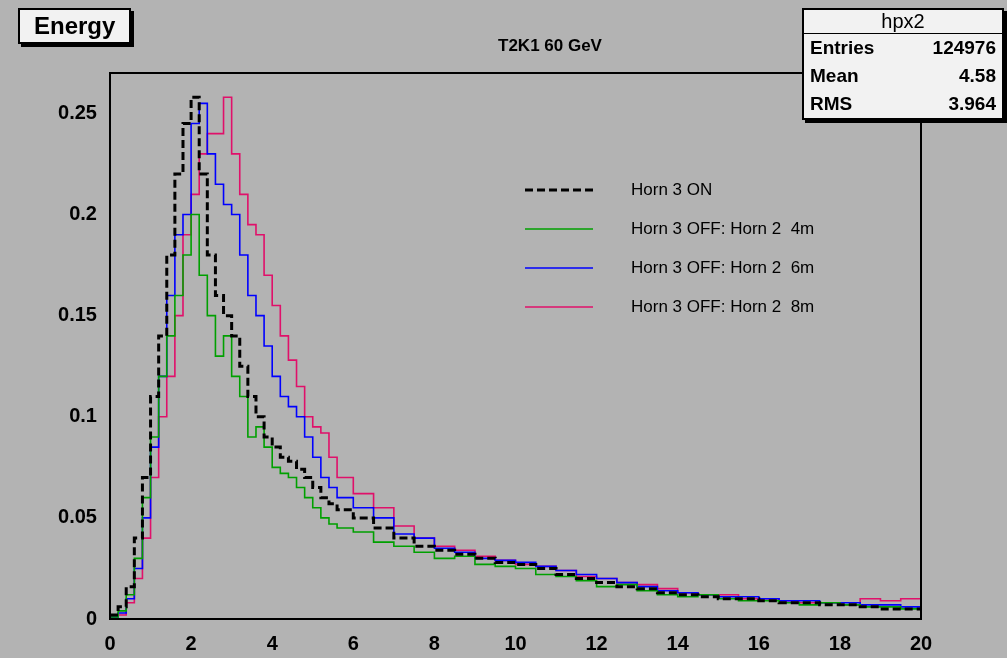 This screenshot has height=658, width=1007. What do you see at coordinates (191, 642) in the screenshot?
I see `x-tick-label: 2` at bounding box center [191, 642].